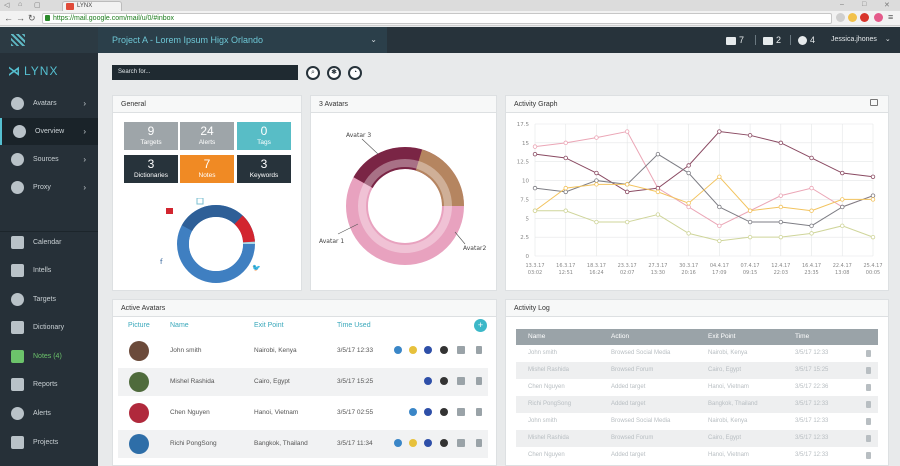  What do you see at coordinates (49, 103) in the screenshot?
I see `sidebar-item-avatars: Avatars ›` at bounding box center [49, 103].